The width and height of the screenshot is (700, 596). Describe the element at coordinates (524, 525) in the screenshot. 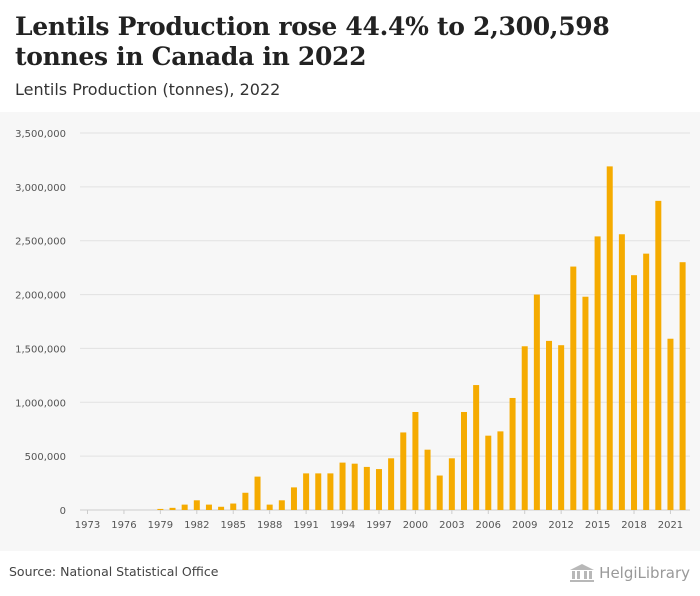

I see `x-tick-label: 2009` at that location.